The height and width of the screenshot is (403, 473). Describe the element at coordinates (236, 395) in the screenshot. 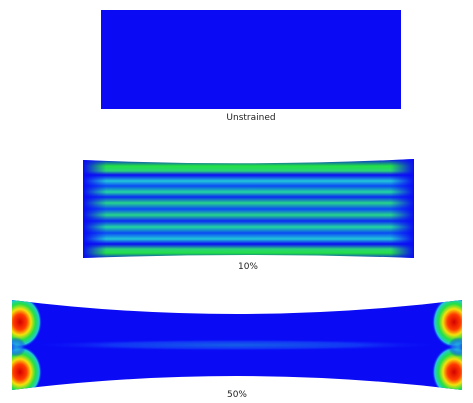

I see `caption-50-percent: 50%` at that location.